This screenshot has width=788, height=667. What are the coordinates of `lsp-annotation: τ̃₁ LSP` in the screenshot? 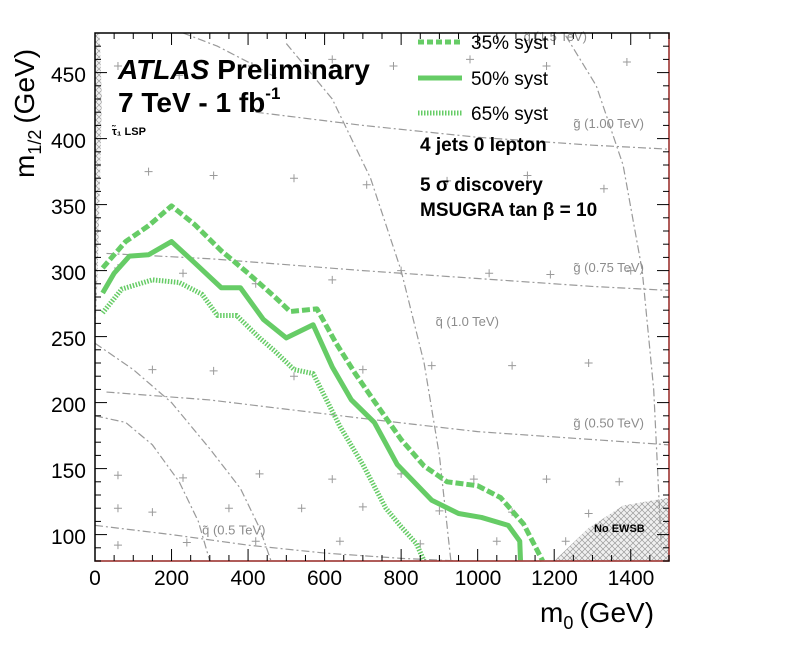 It's located at (129, 131).